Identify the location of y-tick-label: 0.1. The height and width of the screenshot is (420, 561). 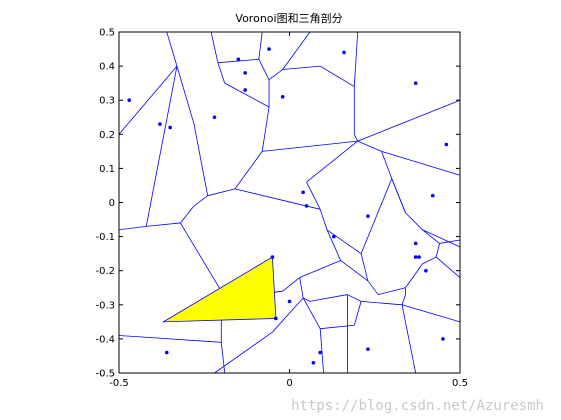
(107, 169).